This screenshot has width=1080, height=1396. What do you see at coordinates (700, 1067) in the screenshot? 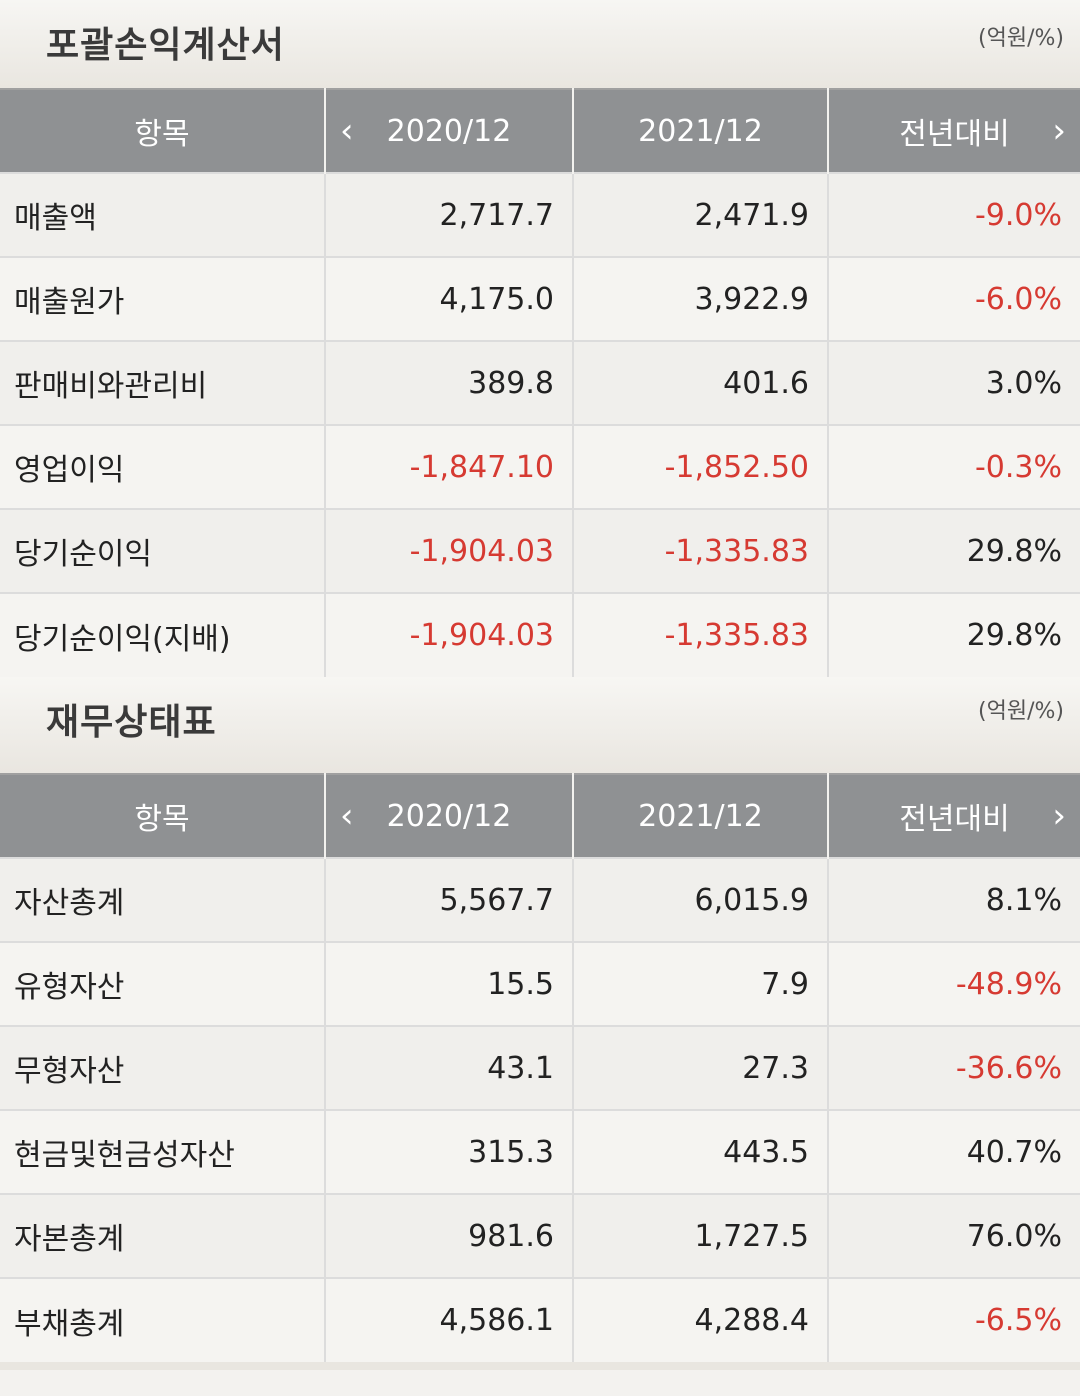
I see `cell-2021: 27.3` at bounding box center [700, 1067].